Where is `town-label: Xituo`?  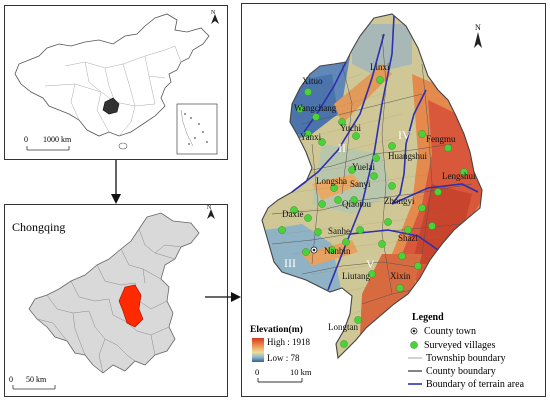 town-label: Xituo is located at coordinates (312, 81).